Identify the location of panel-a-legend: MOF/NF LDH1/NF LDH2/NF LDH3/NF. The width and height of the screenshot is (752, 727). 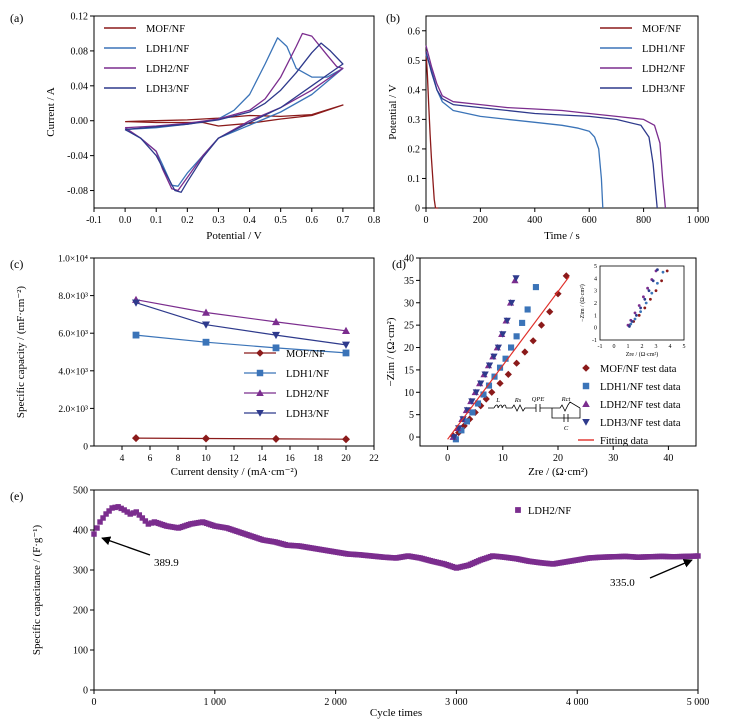
(146, 59).